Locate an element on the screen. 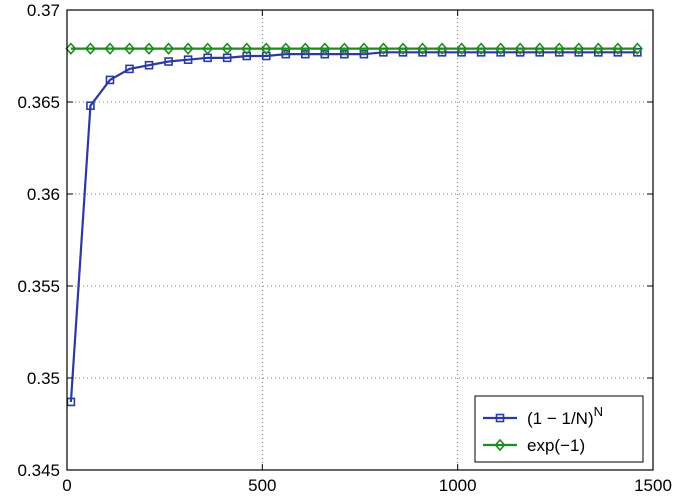 The height and width of the screenshot is (498, 680). legend-item: (1 − 1/N)N is located at coordinates (543, 416).